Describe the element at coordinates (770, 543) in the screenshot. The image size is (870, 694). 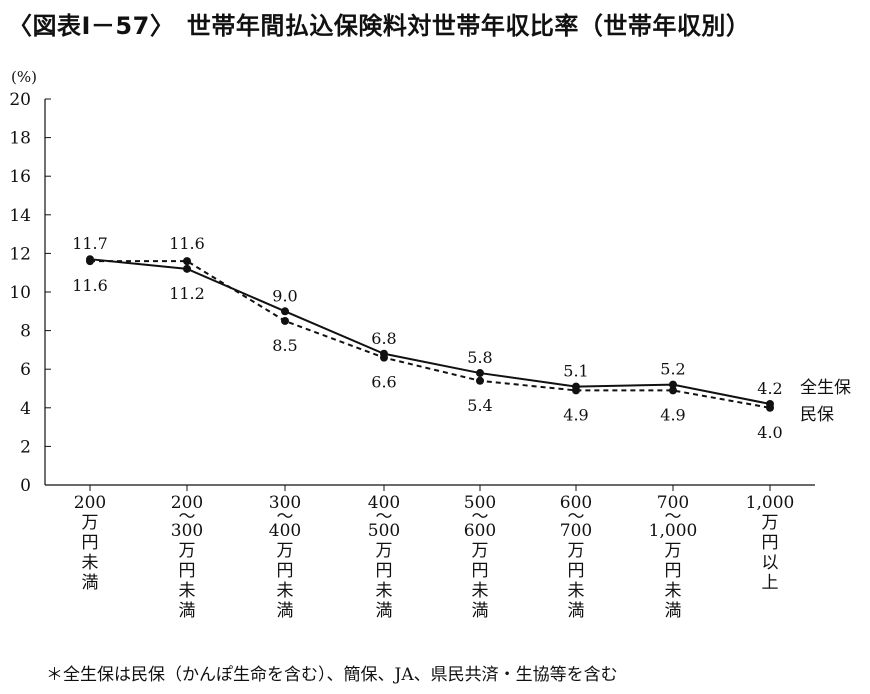
I see `x-tick-label: 1,000 万円以上` at that location.